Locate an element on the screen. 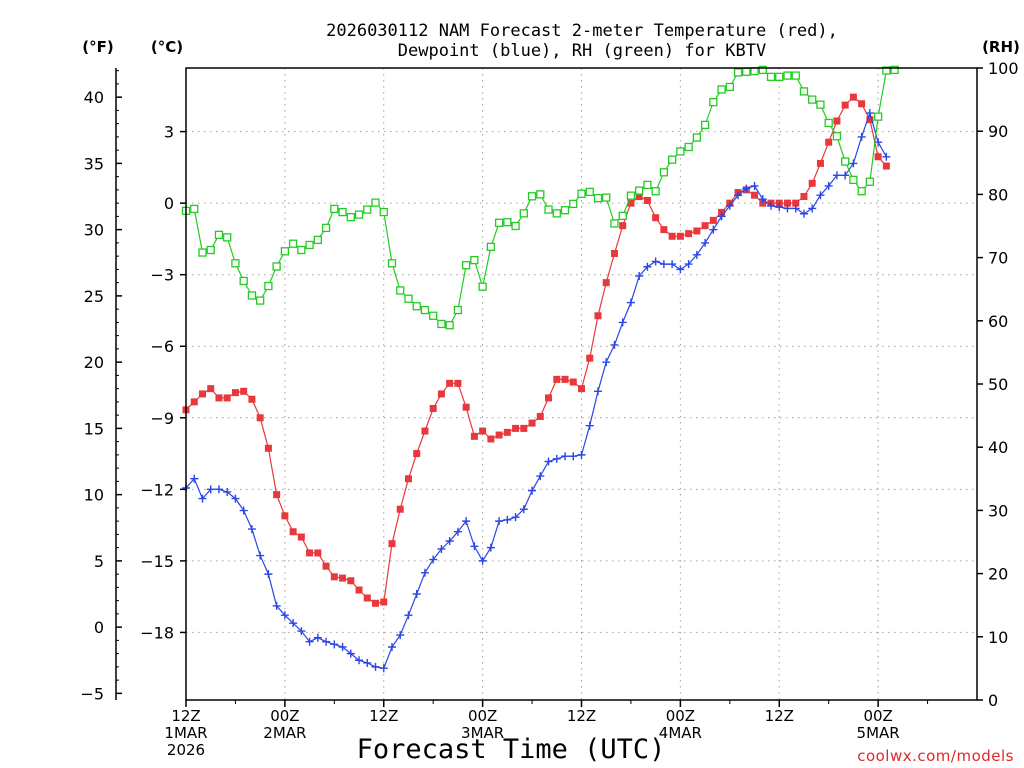 Image resolution: width=1024 pixels, height=768 pixels. fahrenheit-tick-label: 25 is located at coordinates (94, 296).